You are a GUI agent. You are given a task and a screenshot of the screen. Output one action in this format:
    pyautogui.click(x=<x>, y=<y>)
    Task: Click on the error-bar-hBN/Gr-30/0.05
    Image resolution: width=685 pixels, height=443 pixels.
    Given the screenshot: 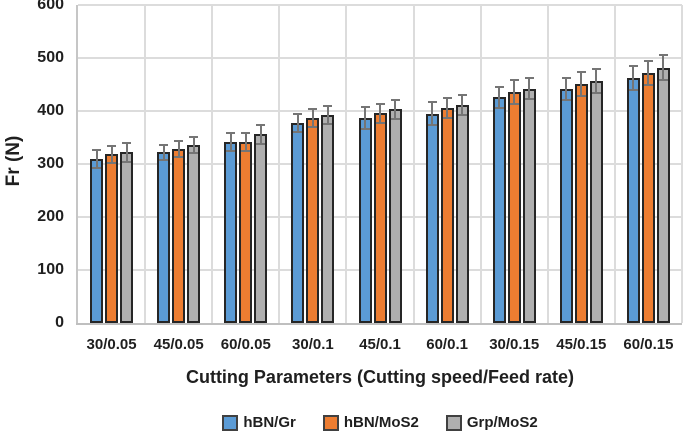 What is the action you would take?
    pyautogui.click(x=97, y=158)
    